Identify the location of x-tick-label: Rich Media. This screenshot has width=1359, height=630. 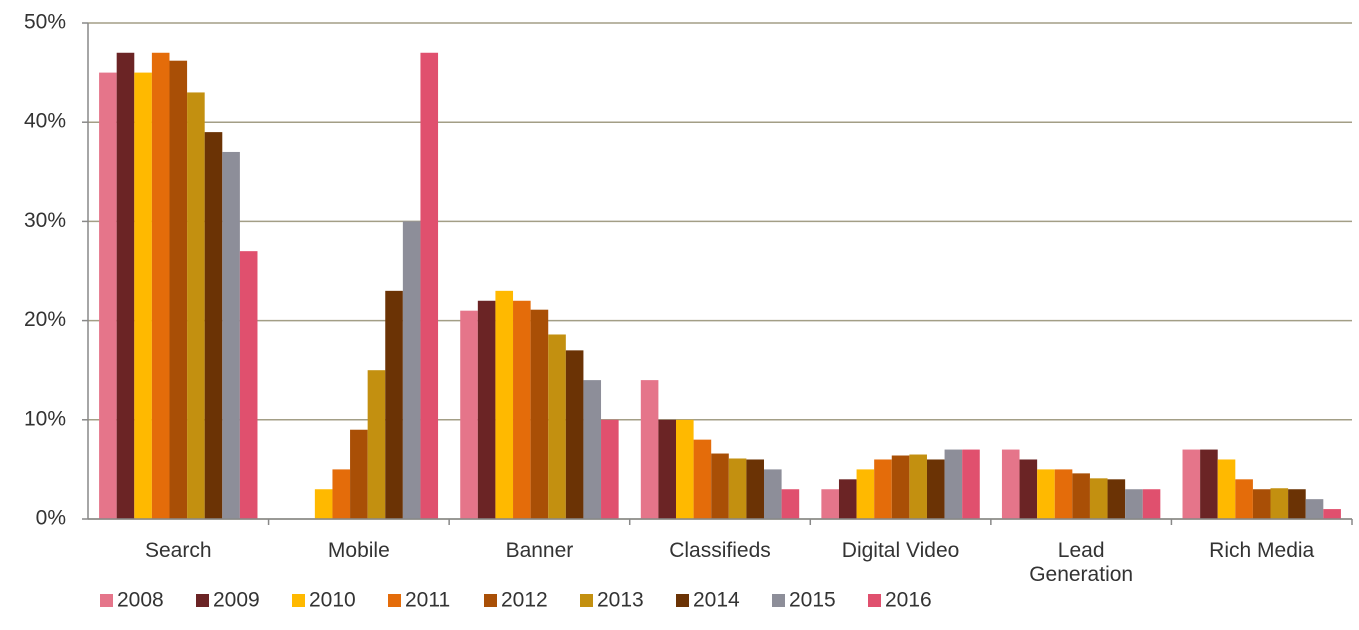
(1262, 550).